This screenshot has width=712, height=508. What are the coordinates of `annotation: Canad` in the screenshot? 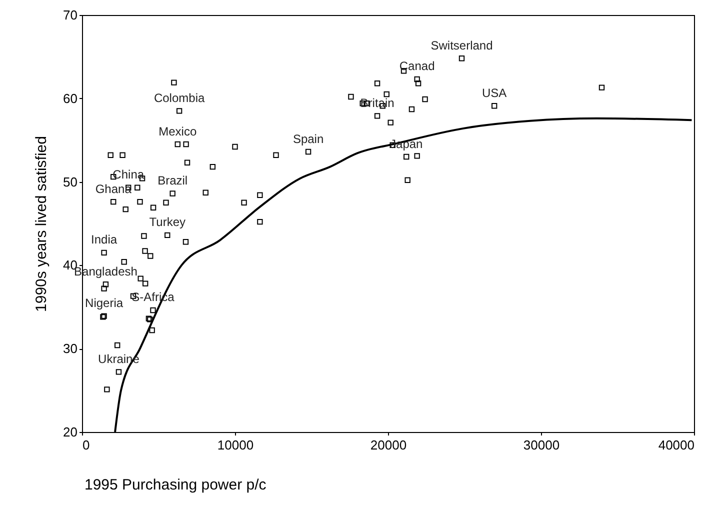 It's located at (417, 66).